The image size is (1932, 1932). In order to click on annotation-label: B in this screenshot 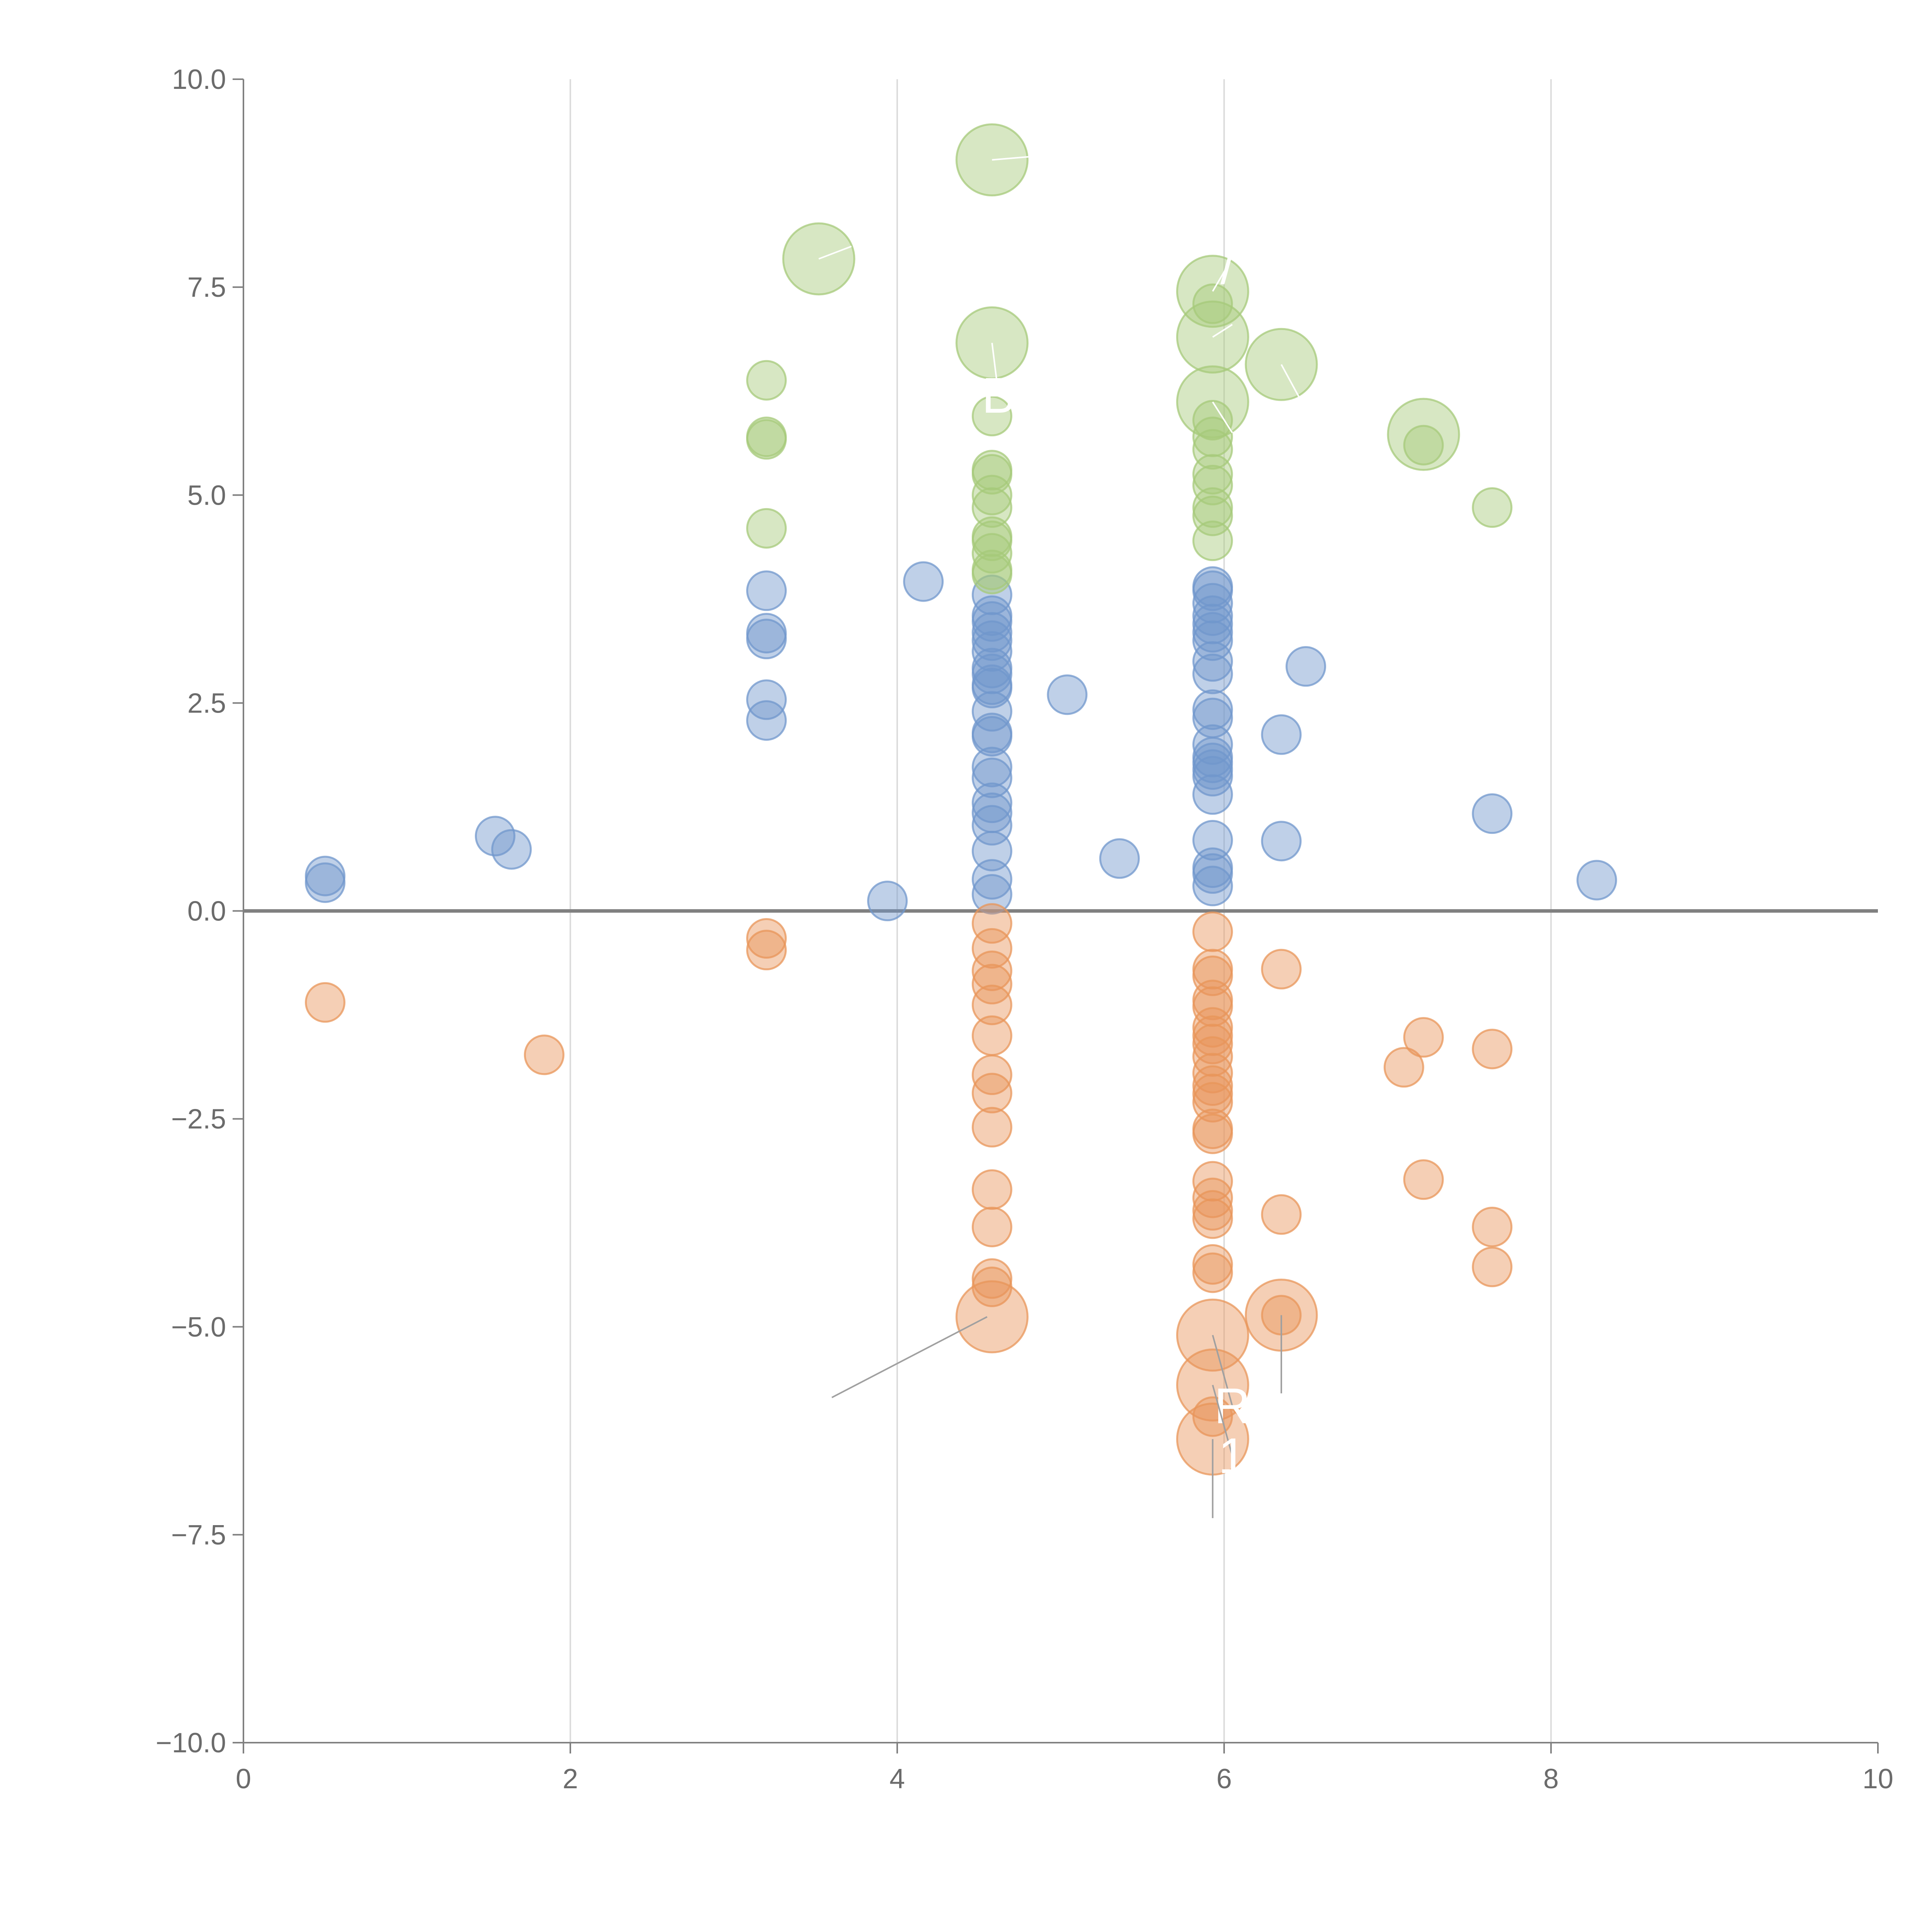, I will do `click(999, 395)`.